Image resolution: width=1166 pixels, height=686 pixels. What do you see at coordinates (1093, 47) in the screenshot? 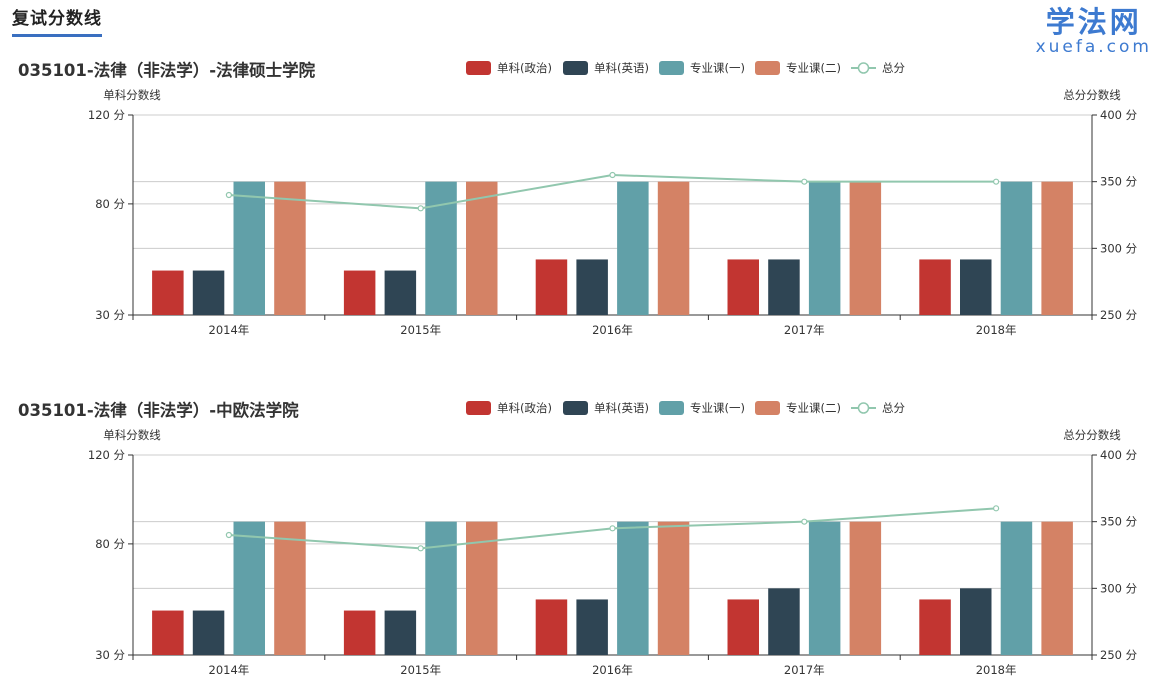
I see `logo-text-en: xuefa.com` at bounding box center [1093, 47].